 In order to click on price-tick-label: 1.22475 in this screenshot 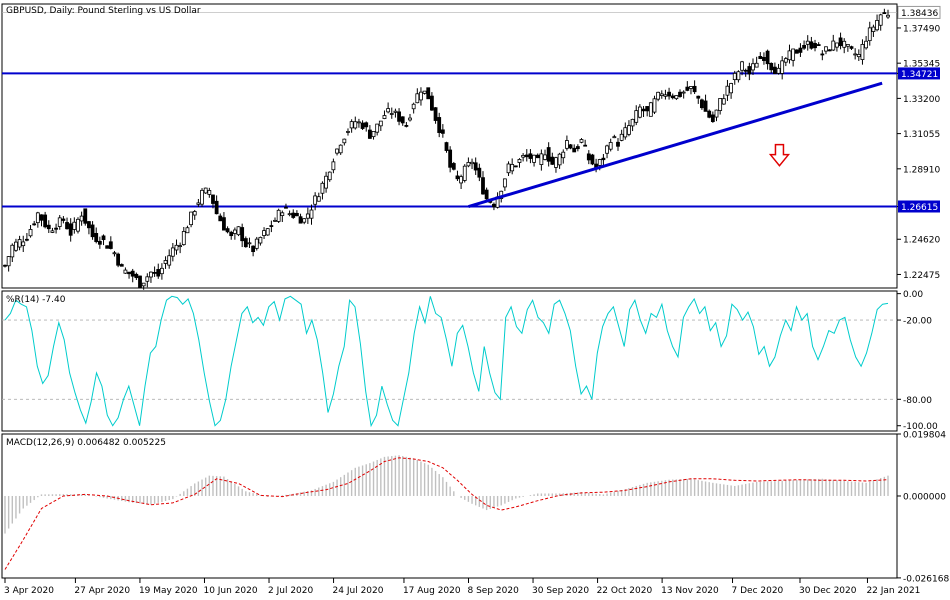, I will do `click(921, 276)`.